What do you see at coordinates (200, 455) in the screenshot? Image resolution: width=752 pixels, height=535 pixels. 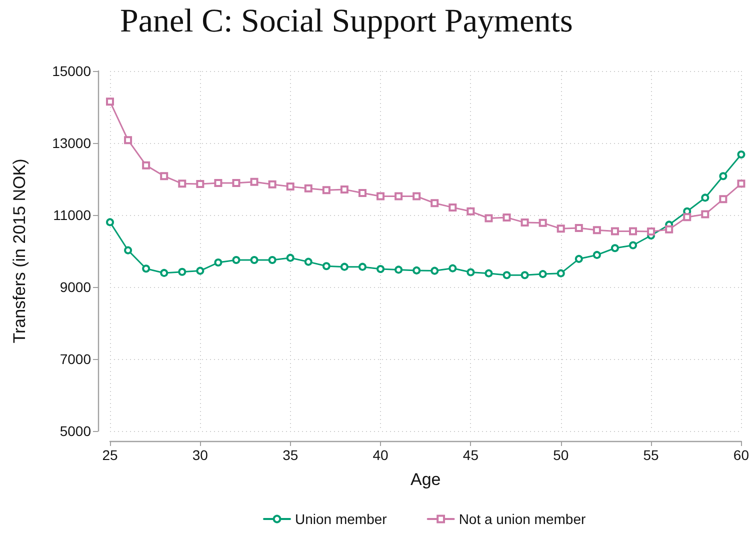 I see `x-tick-label: 30` at bounding box center [200, 455].